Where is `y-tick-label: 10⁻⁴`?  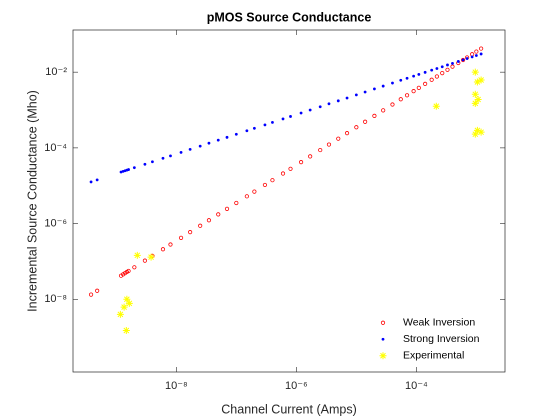 y-tick-label: 10⁻⁴ is located at coordinates (55, 148).